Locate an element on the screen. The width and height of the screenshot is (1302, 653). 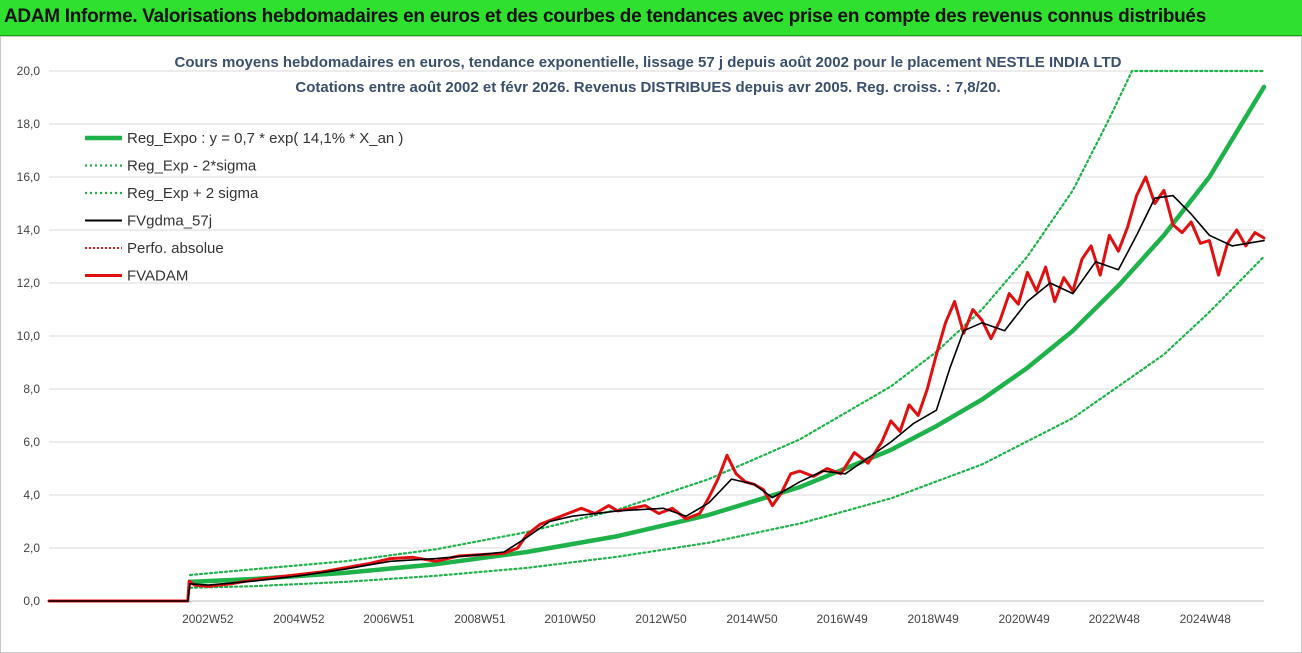
x-tick-label: 2002W52 is located at coordinates (208, 619).